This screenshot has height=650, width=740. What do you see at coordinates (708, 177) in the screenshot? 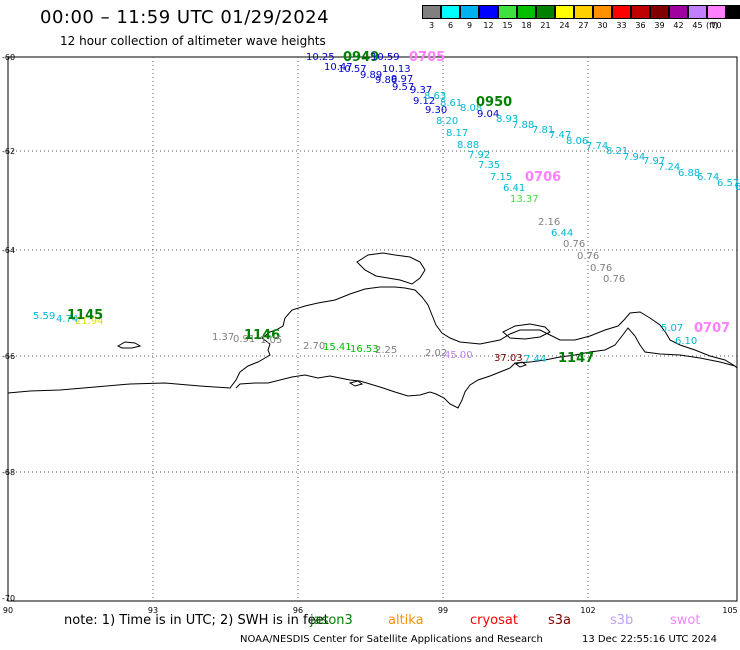
I see `wave-height-value: 6.74` at bounding box center [708, 177].